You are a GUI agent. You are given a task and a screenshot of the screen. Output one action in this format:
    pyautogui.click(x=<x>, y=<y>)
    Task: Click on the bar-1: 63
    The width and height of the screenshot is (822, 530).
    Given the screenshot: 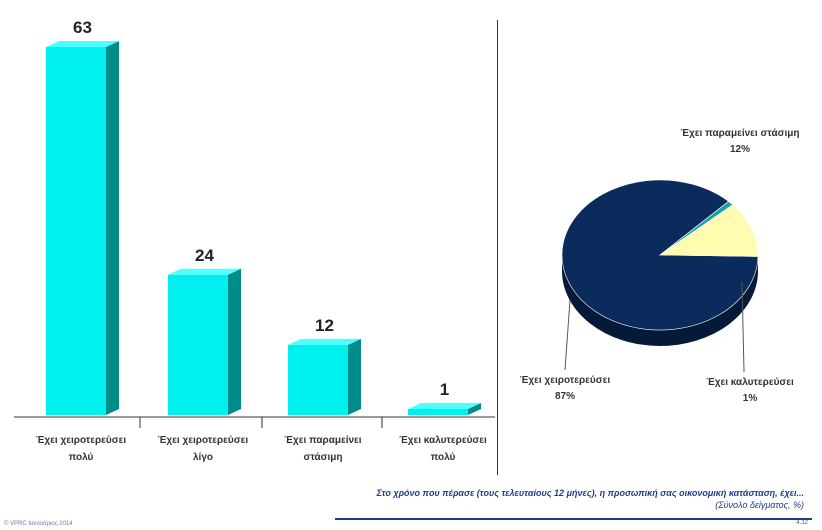 What is the action you would take?
    pyautogui.click(x=82, y=216)
    